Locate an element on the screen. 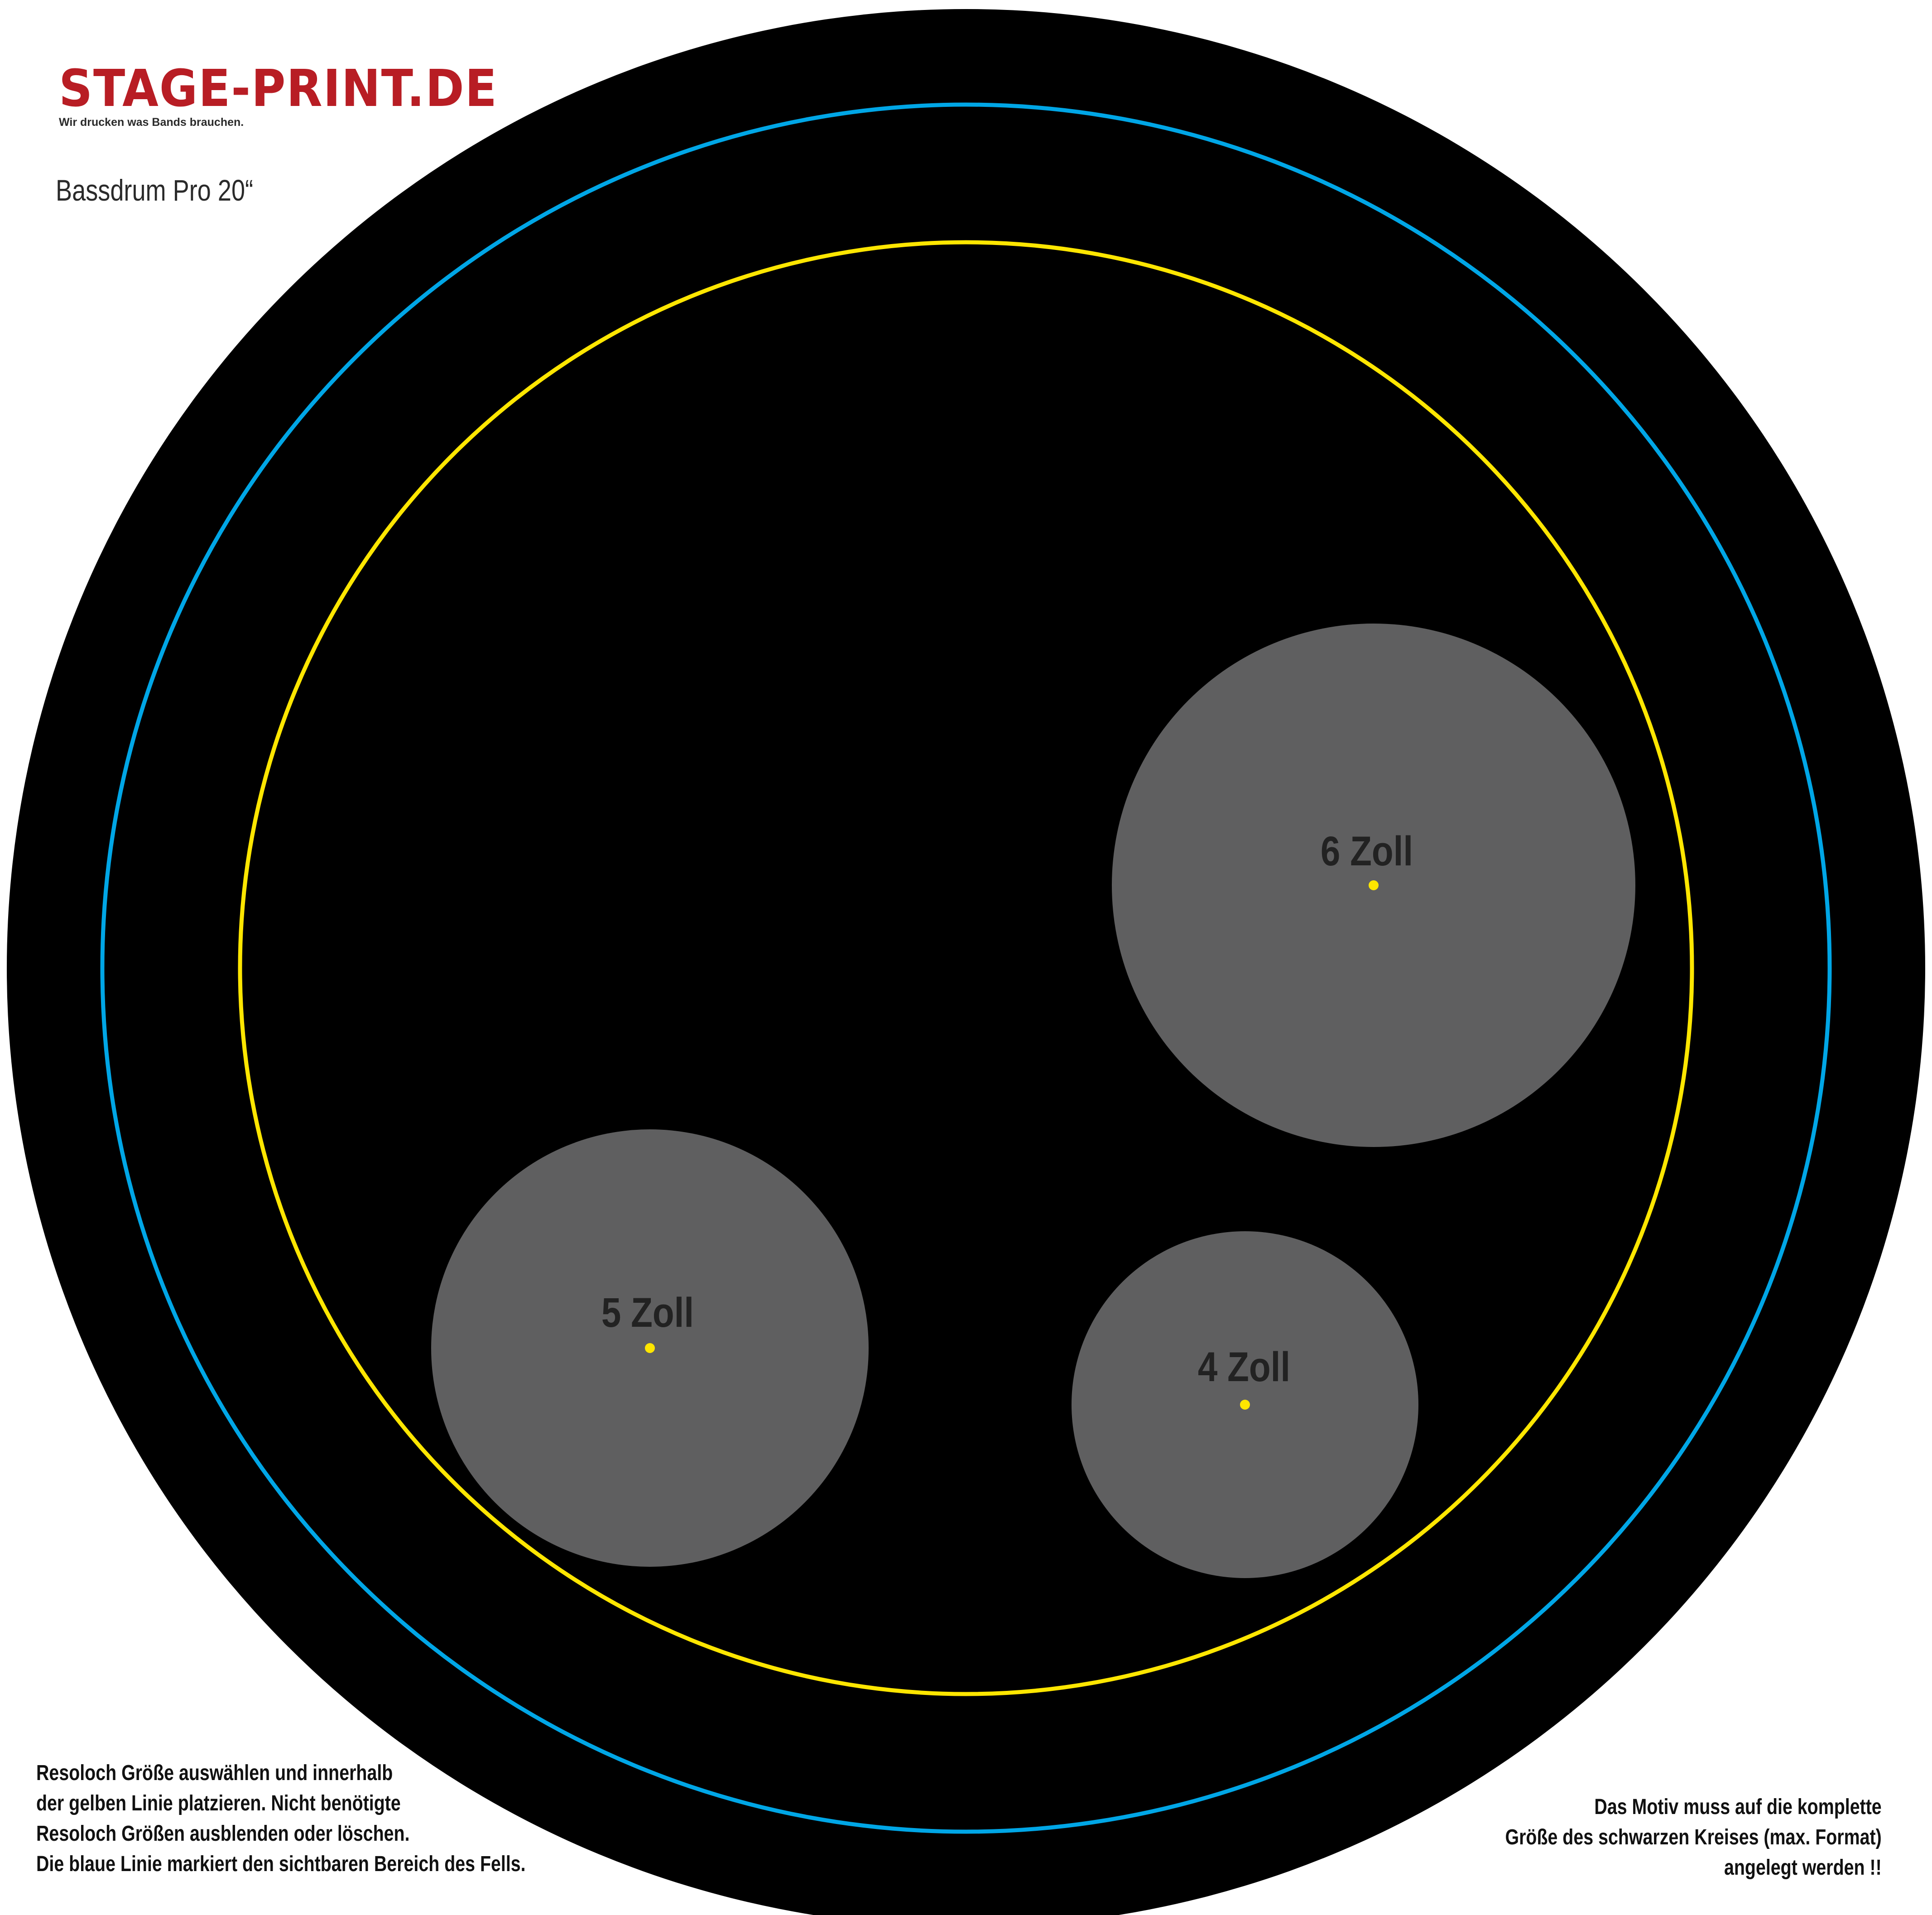  hole-5-zoll: 5 Zoll is located at coordinates (650, 1348).